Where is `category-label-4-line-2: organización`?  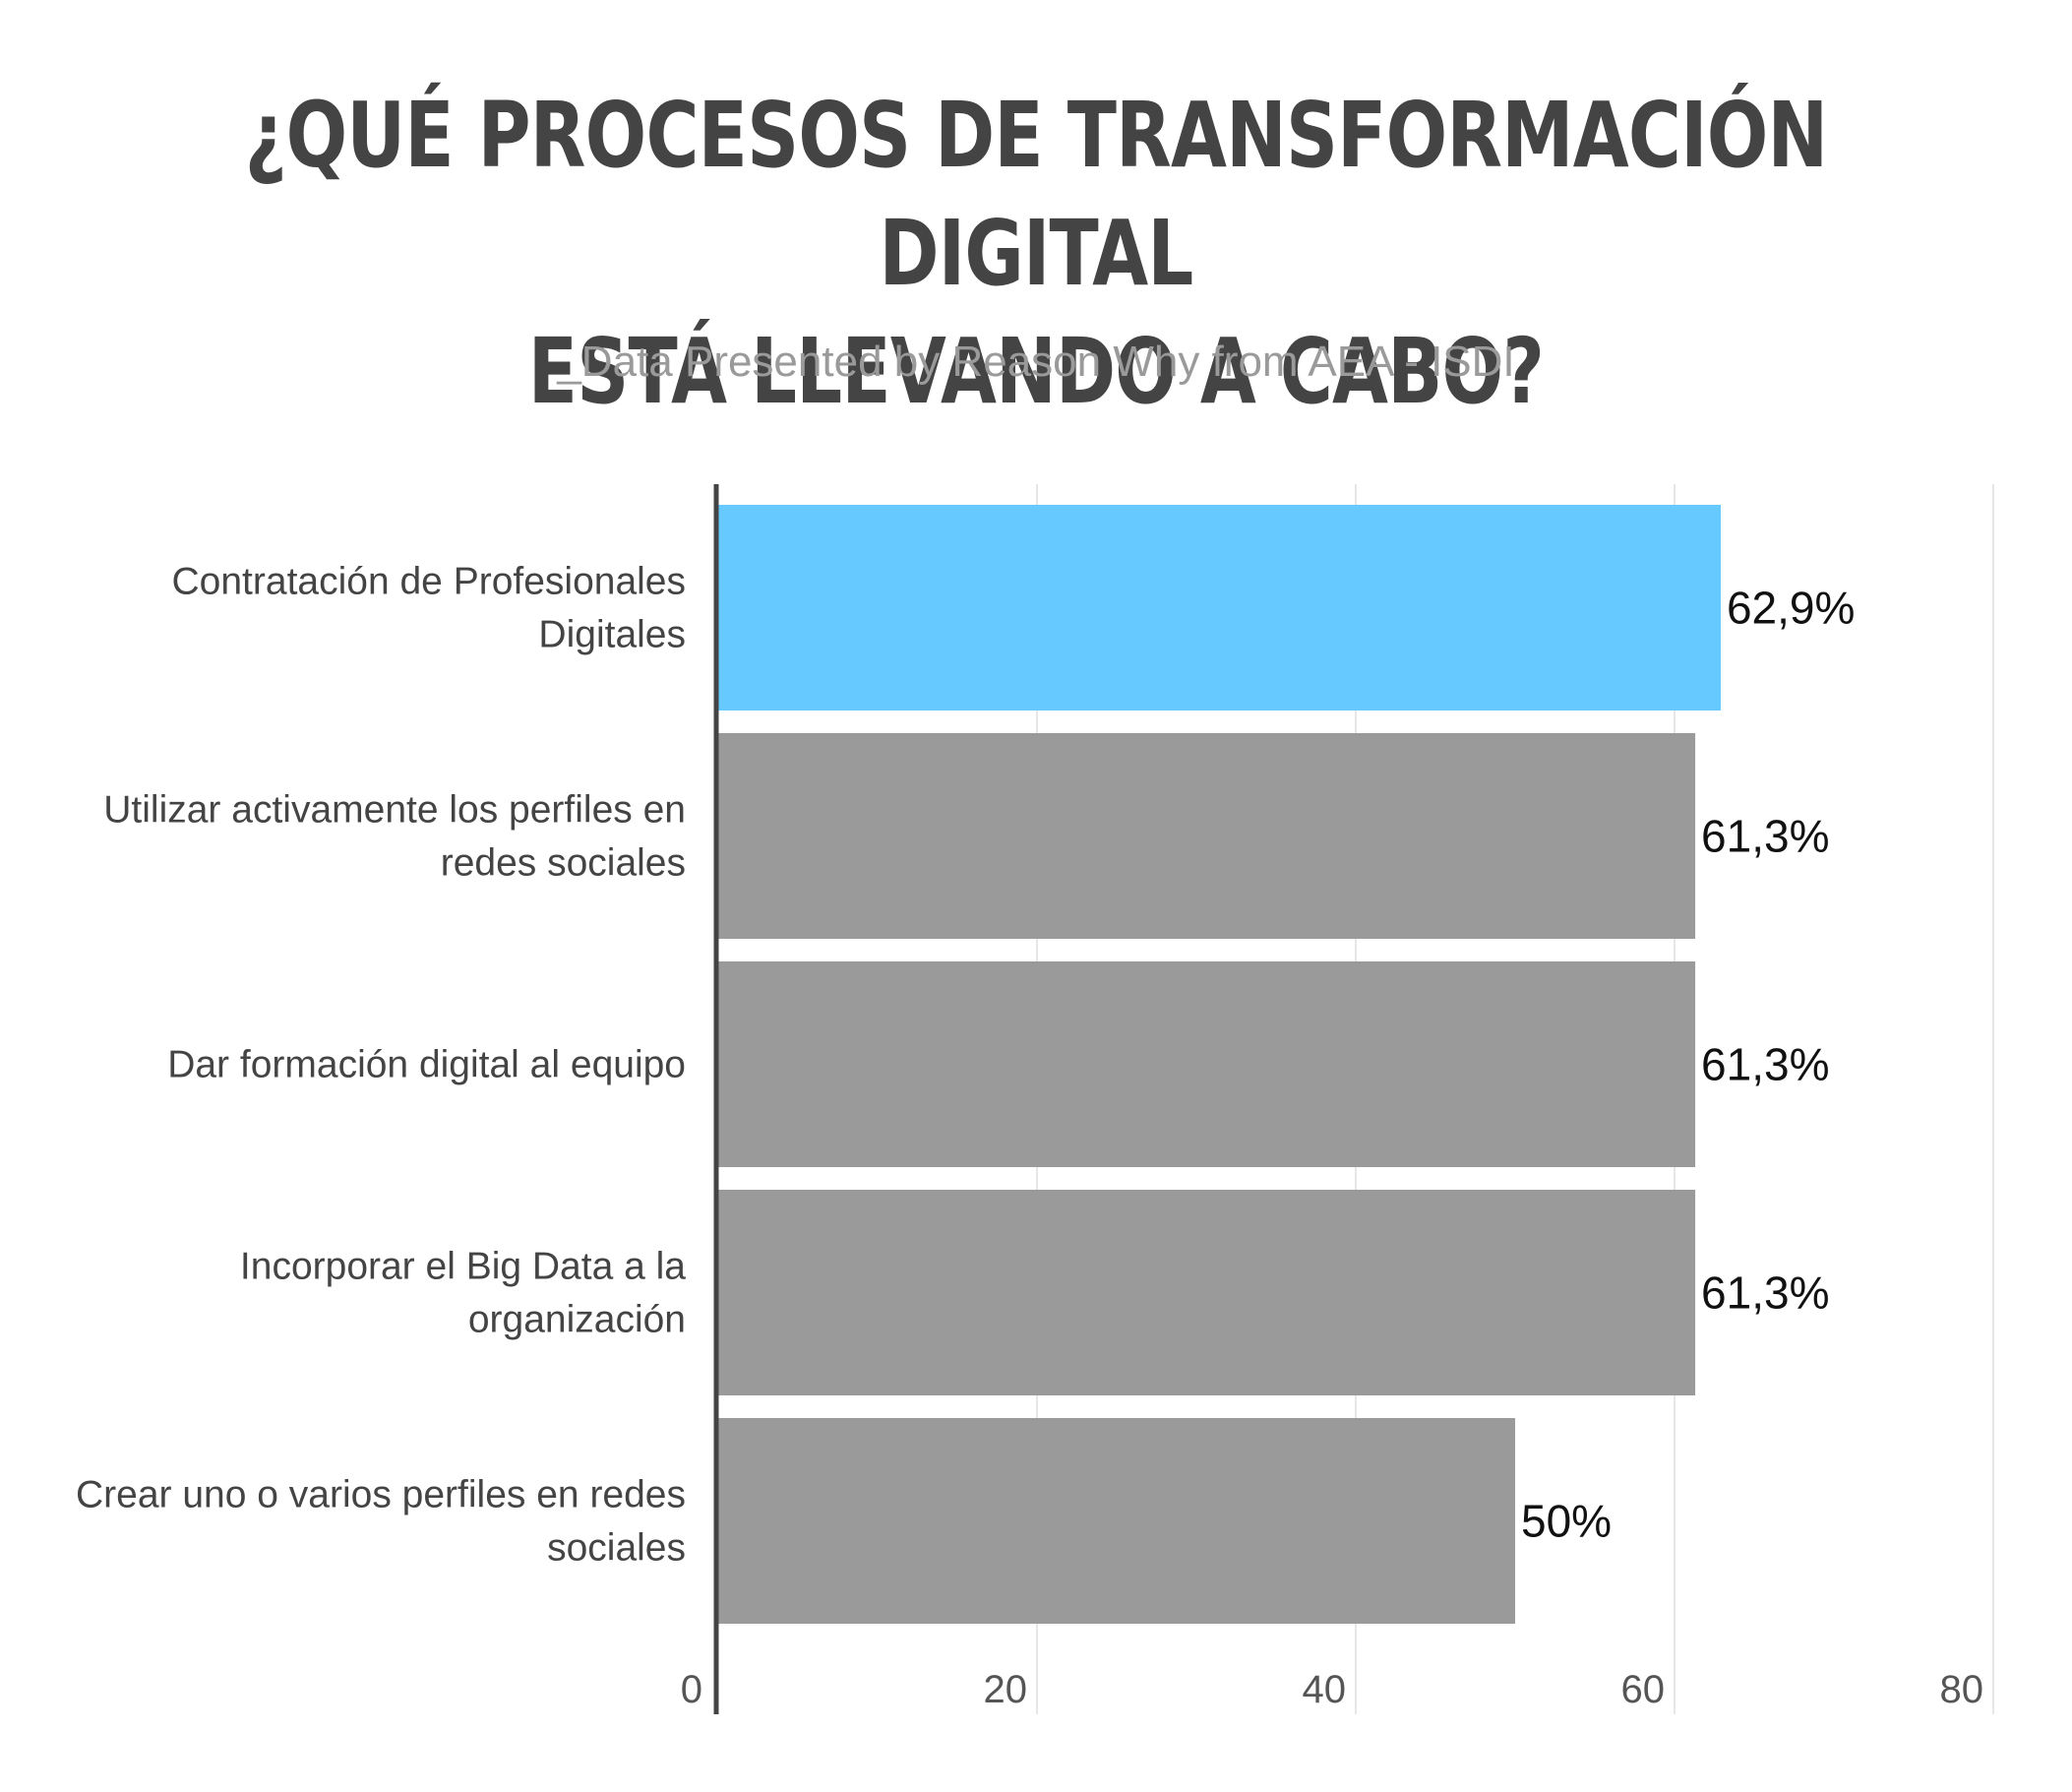 category-label-4-line-2: organización is located at coordinates (577, 1320).